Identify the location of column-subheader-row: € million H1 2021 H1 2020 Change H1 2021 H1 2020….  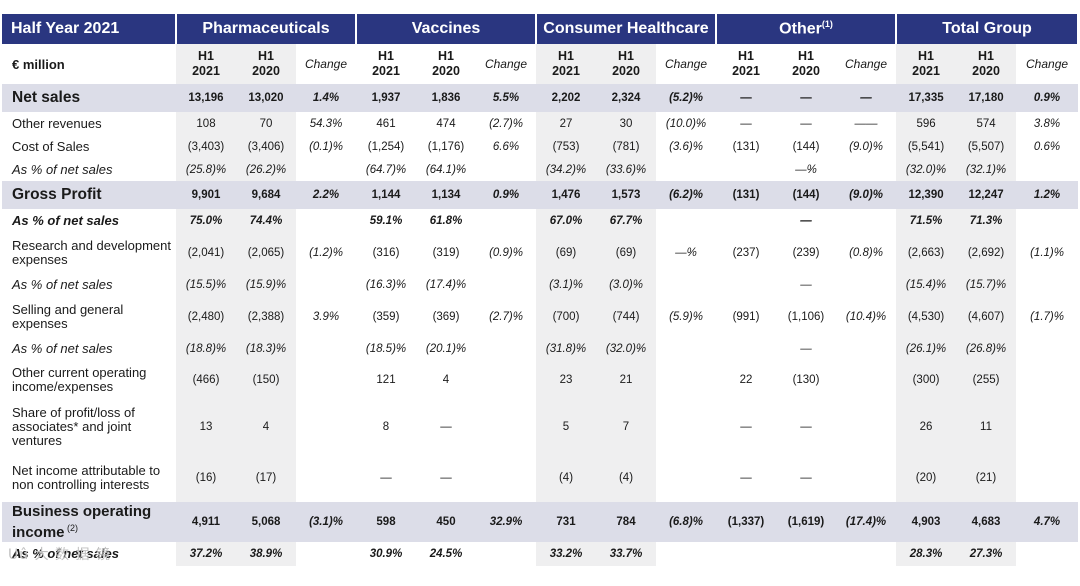
(540, 64).